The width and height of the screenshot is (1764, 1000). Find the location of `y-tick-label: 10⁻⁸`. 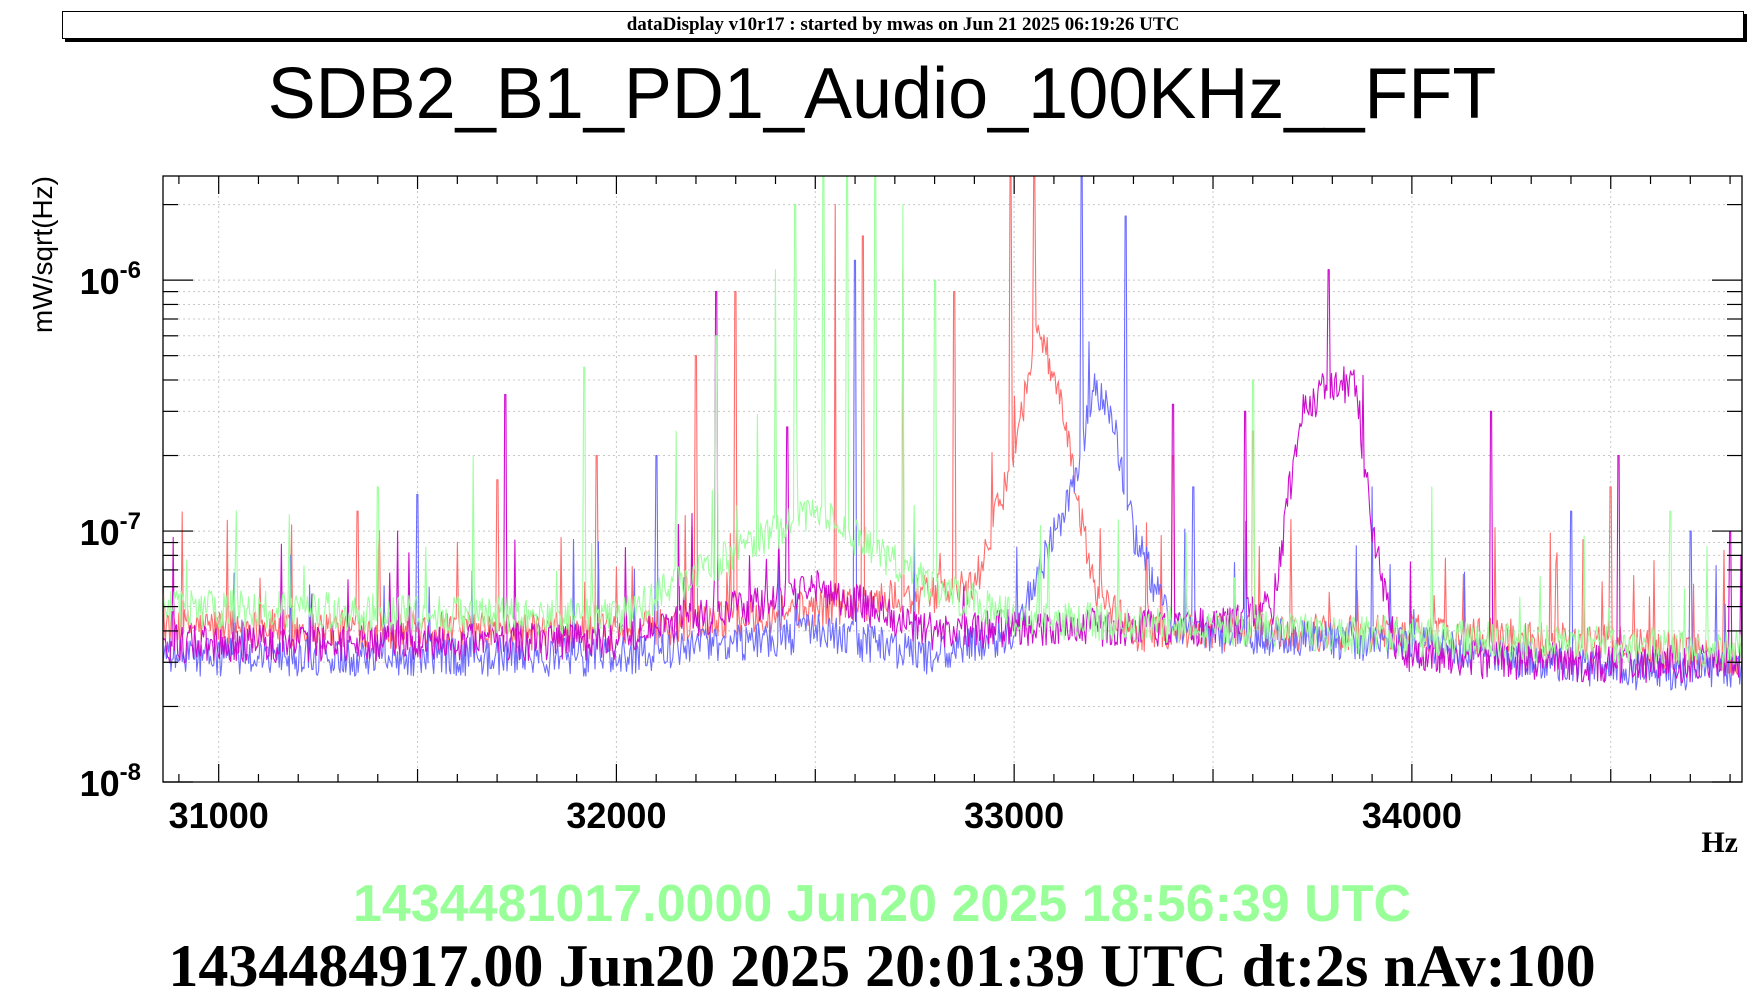

y-tick-label: 10⁻⁸ is located at coordinates (110, 781).